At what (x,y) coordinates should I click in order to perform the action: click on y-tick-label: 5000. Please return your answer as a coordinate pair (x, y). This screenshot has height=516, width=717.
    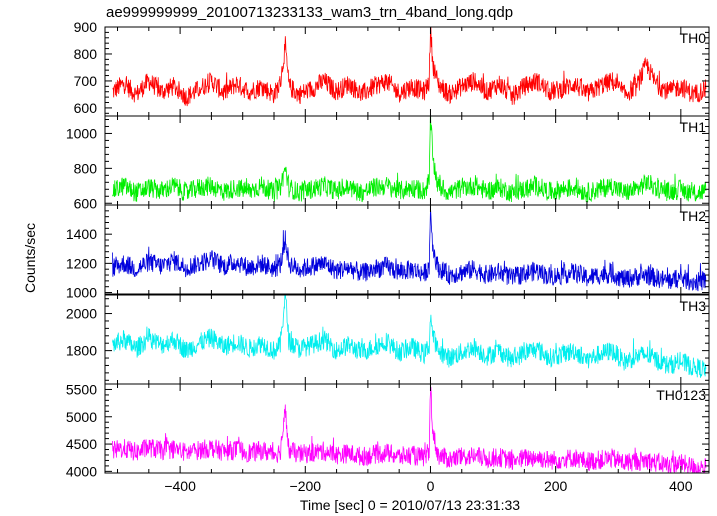
    Looking at the image, I should click on (81, 417).